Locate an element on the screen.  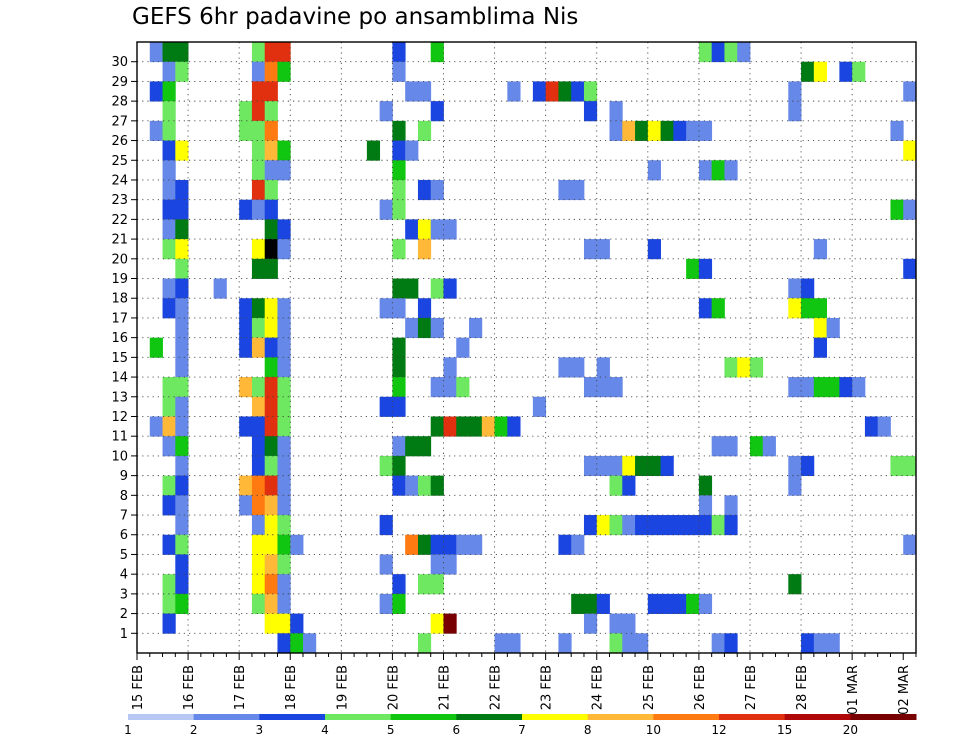
x-tick-label: 22 FEB is located at coordinates (496, 687).